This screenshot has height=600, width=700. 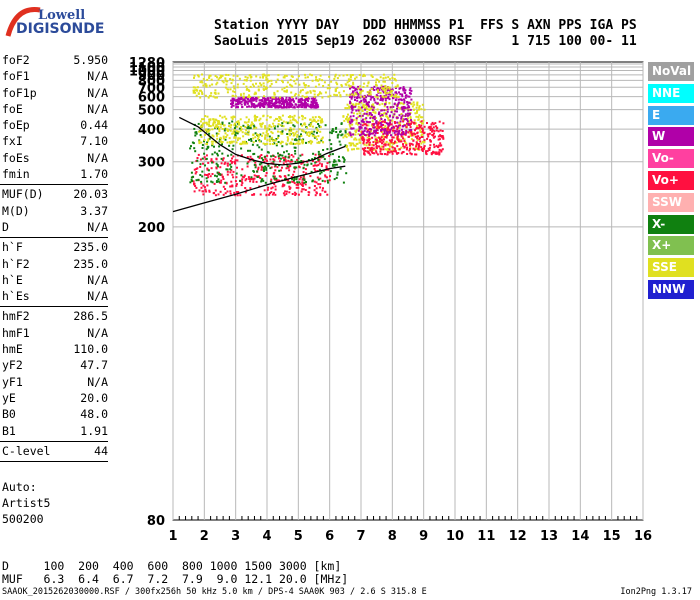 What do you see at coordinates (84, 94) in the screenshot?
I see `param-row: foF1p N/A` at bounding box center [84, 94].